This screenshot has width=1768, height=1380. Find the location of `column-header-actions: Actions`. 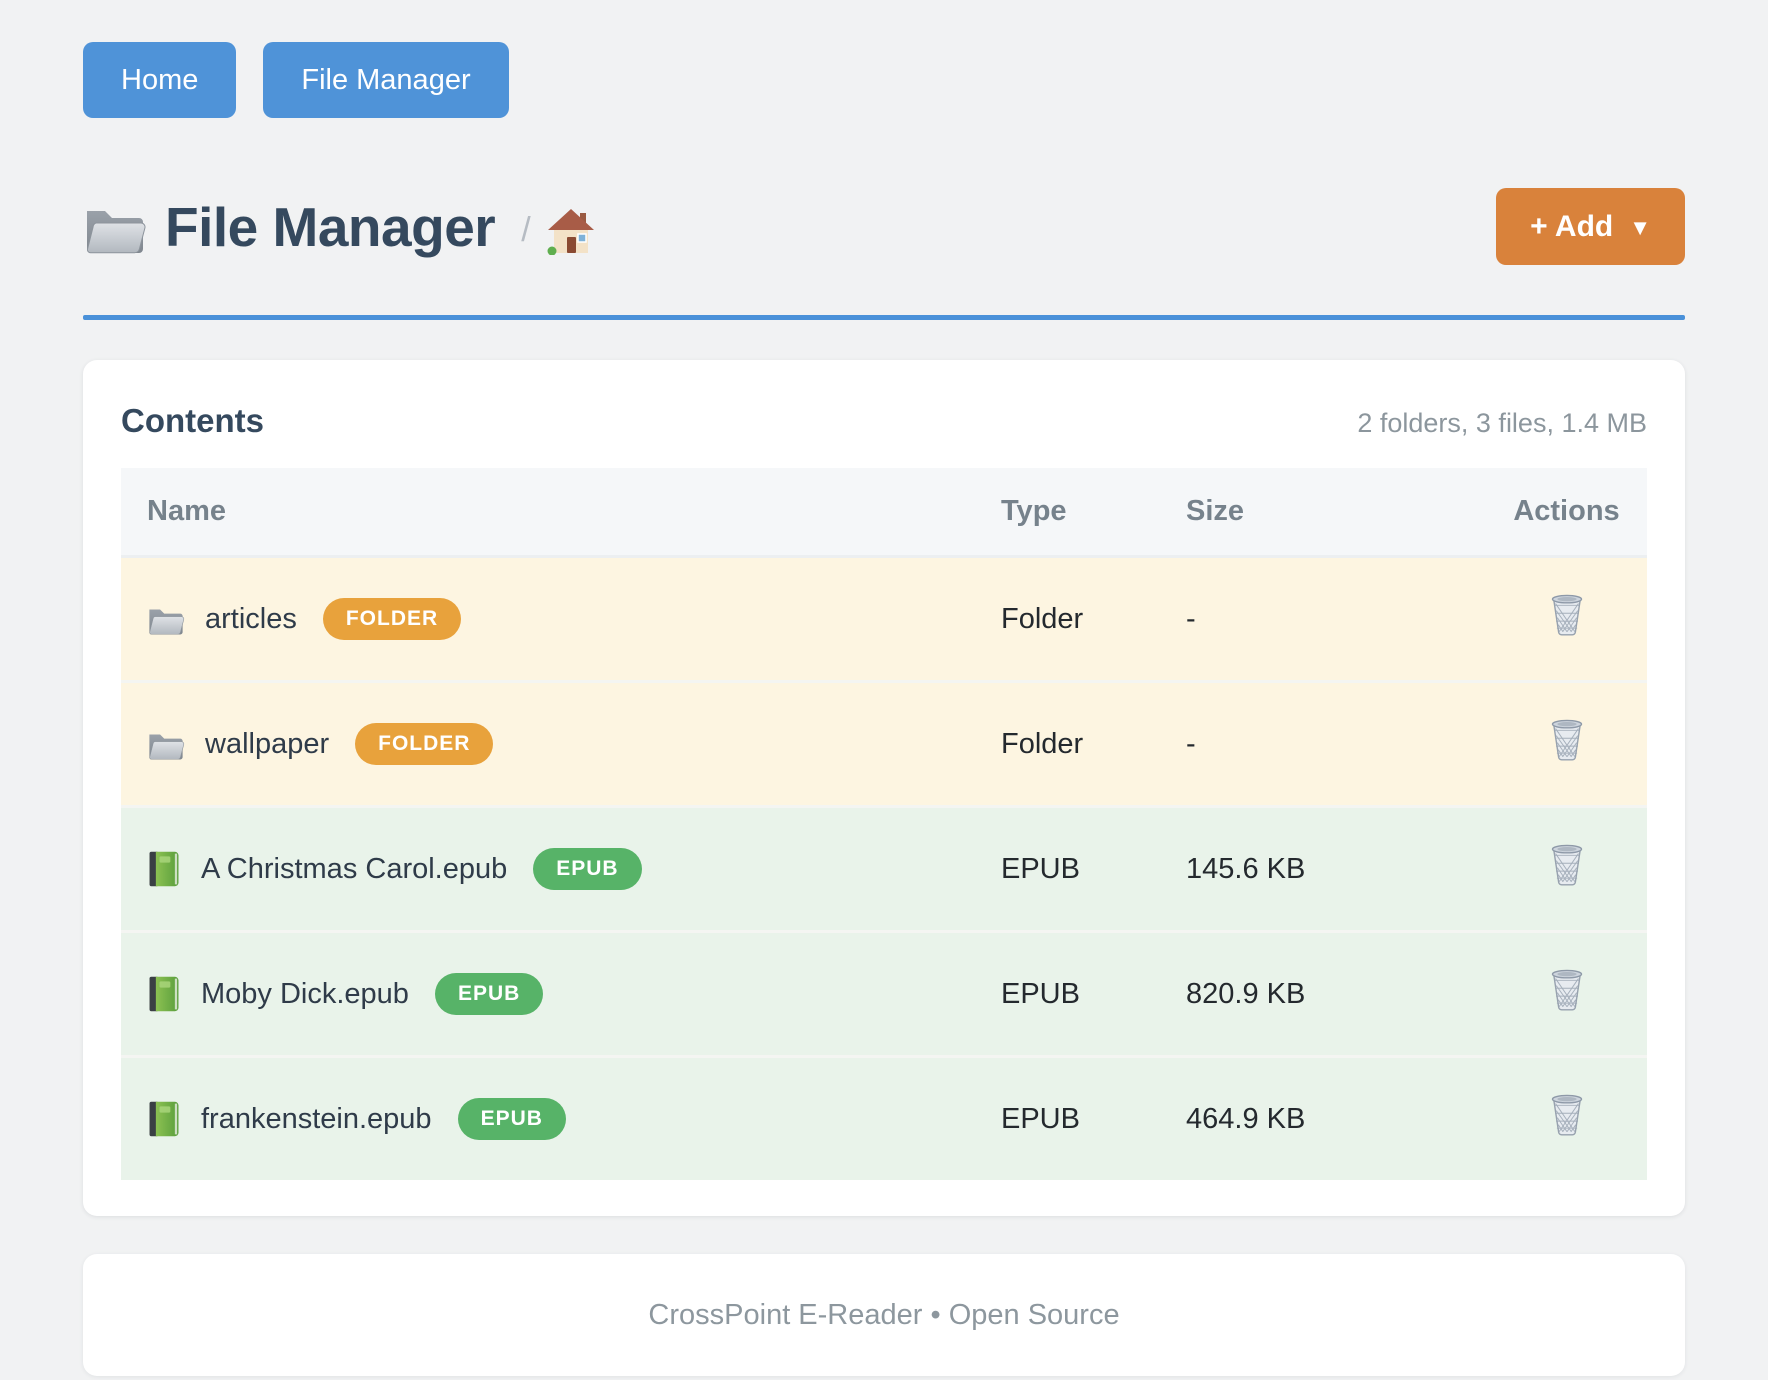

column-header-actions: Actions is located at coordinates (1566, 511).